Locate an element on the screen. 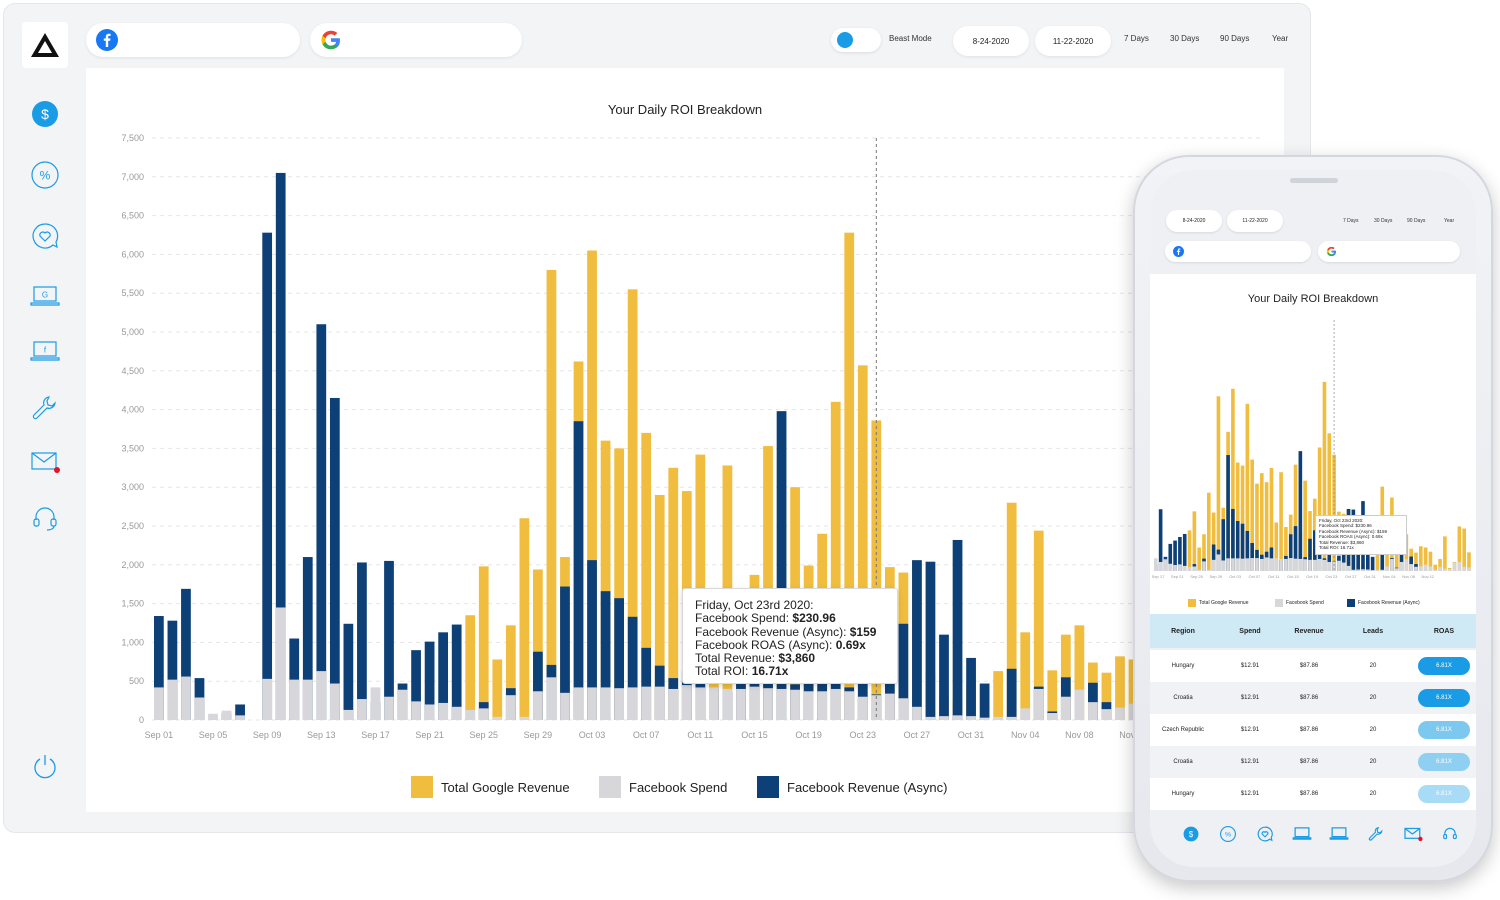  m-legend-revenue: Facebook Revenue (Async) is located at coordinates (1383, 603).